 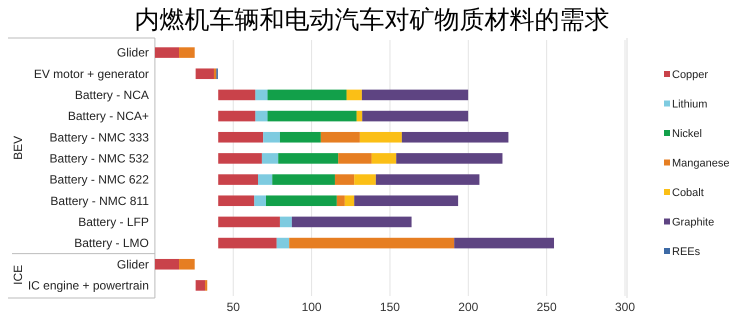 I want to click on x-tick-label: 250, so click(x=546, y=307).